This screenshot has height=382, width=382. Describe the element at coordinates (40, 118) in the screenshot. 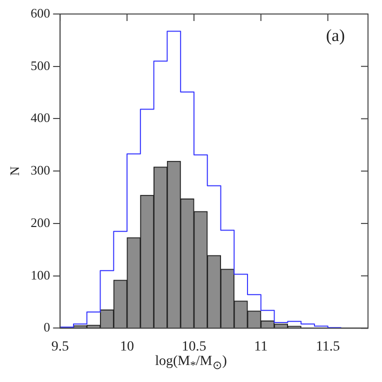

I see `y-tick-label: 400` at that location.